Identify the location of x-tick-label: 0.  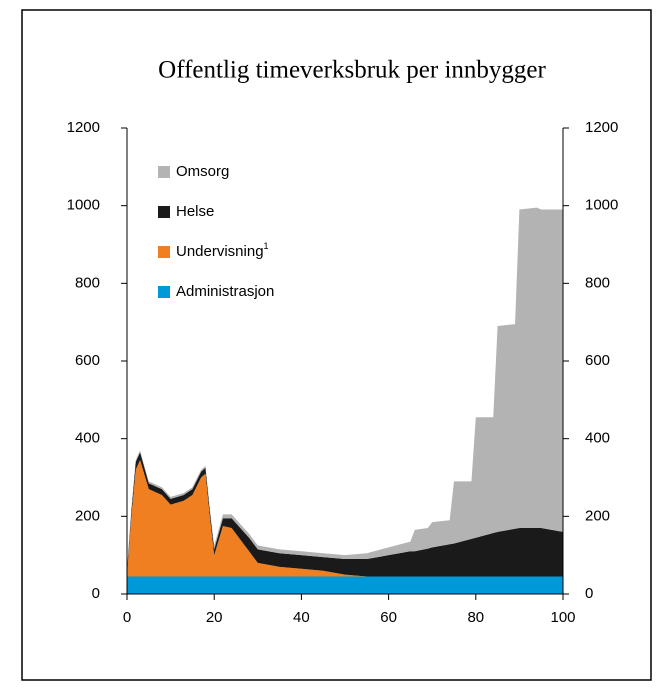
(127, 617).